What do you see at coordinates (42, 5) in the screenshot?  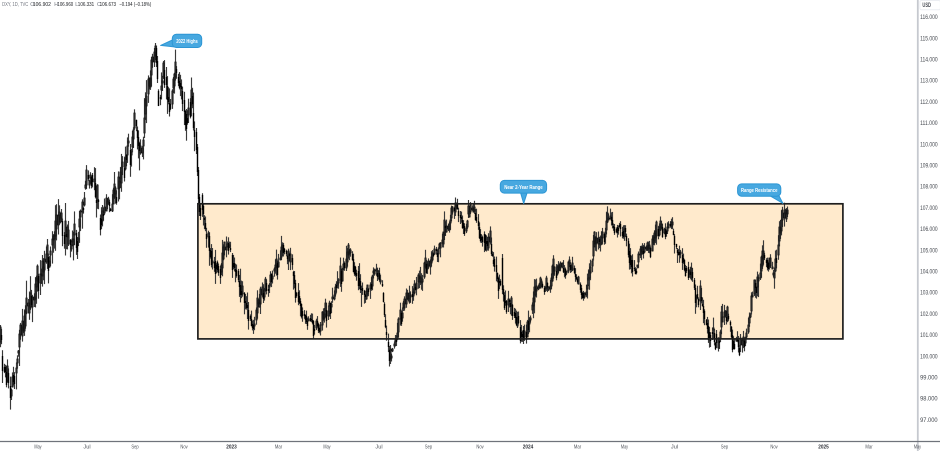 I see `svg-text: 106.902` at bounding box center [42, 5].